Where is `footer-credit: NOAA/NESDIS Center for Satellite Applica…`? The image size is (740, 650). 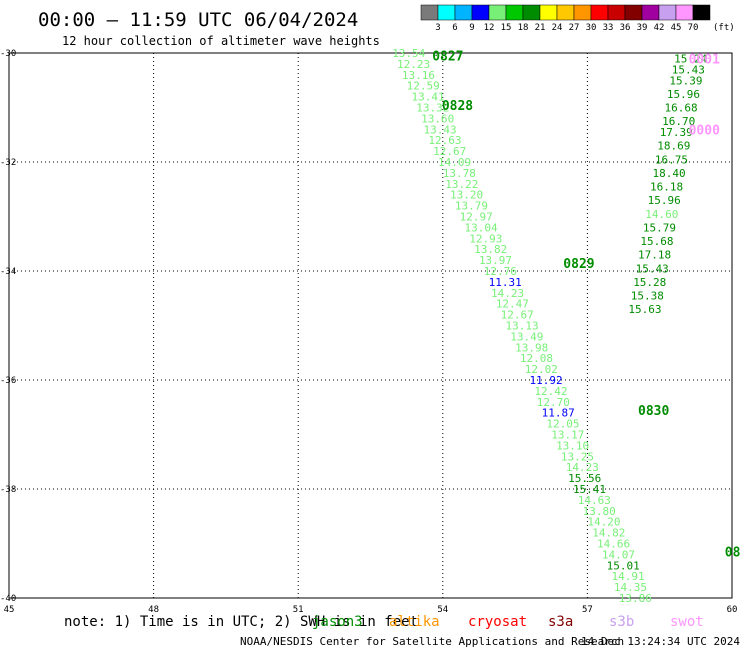 footer-credit: NOAA/NESDIS Center for Satellite Applica… is located at coordinates (432, 641).